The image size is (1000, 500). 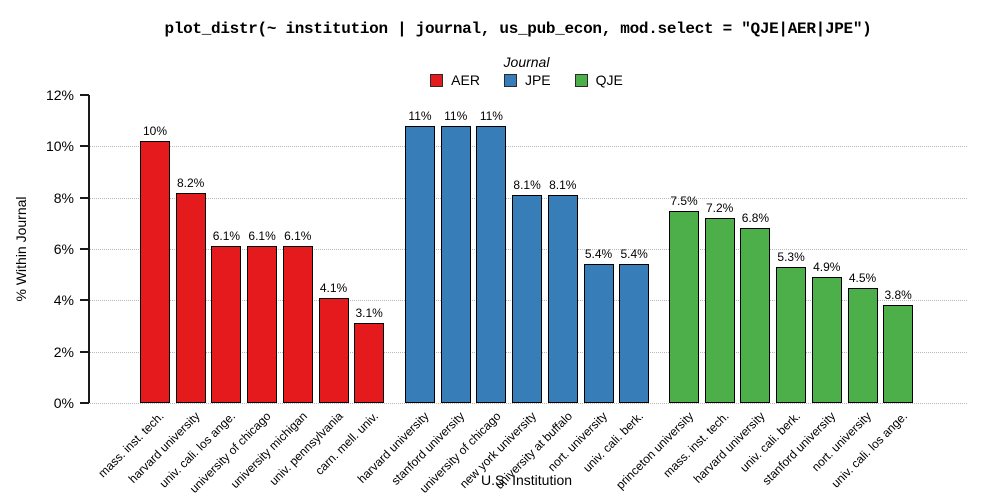 What do you see at coordinates (347, 443) in the screenshot?
I see `x-tick-label: carn. mell. univ.` at bounding box center [347, 443].